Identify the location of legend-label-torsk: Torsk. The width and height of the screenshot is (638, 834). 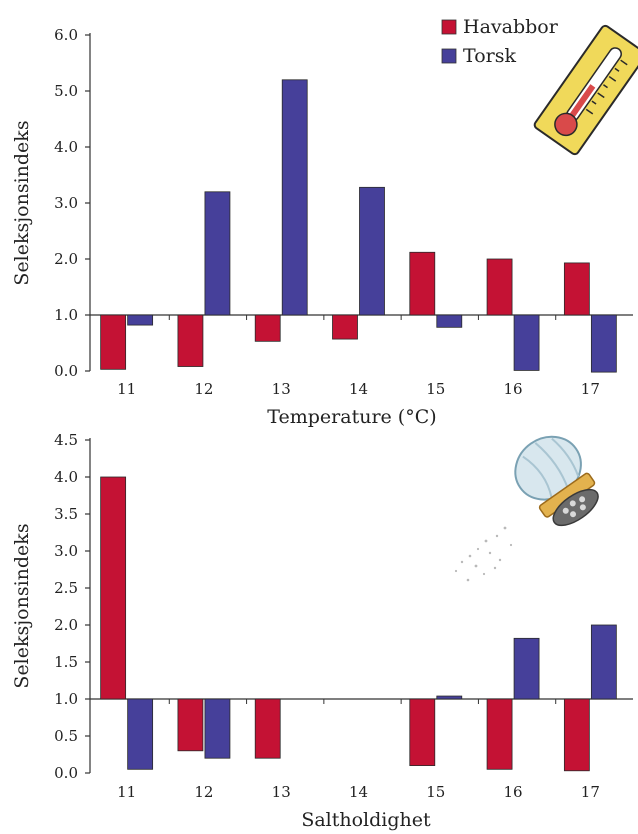
(489, 56).